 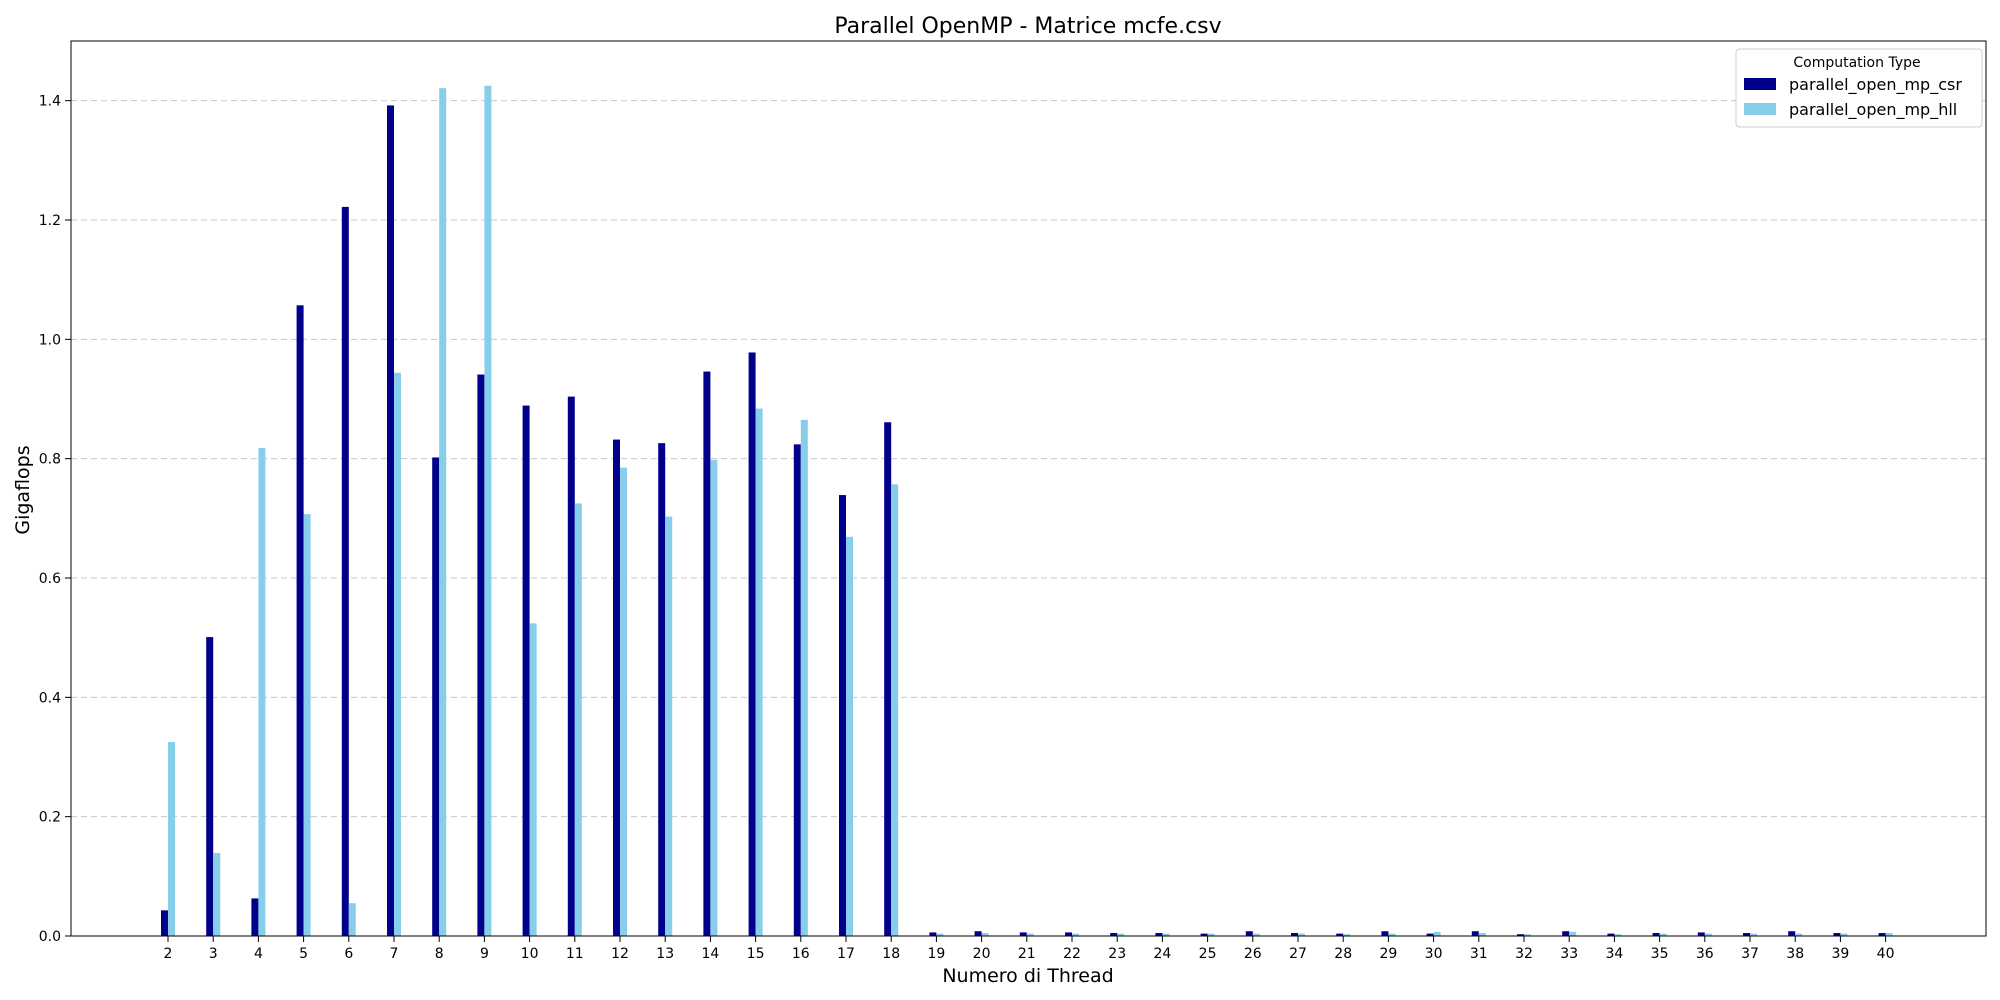 What do you see at coordinates (756, 954) in the screenshot?
I see `x-tick-label: 15` at bounding box center [756, 954].